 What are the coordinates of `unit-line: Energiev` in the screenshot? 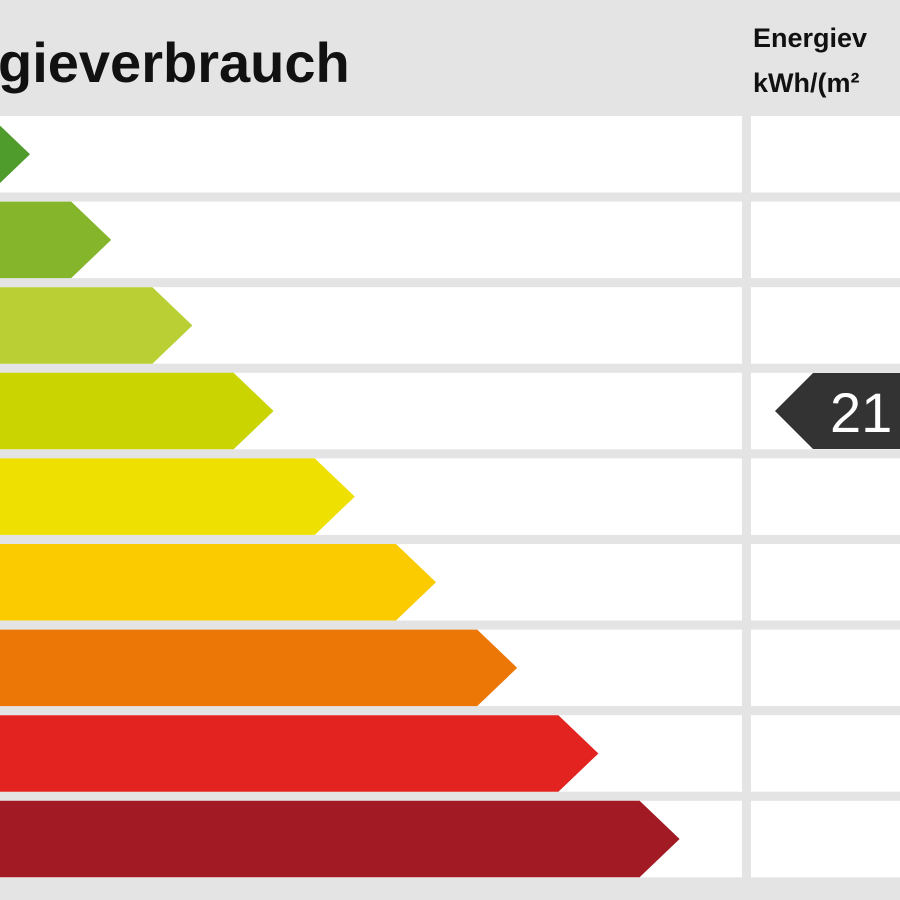 It's located at (810, 38).